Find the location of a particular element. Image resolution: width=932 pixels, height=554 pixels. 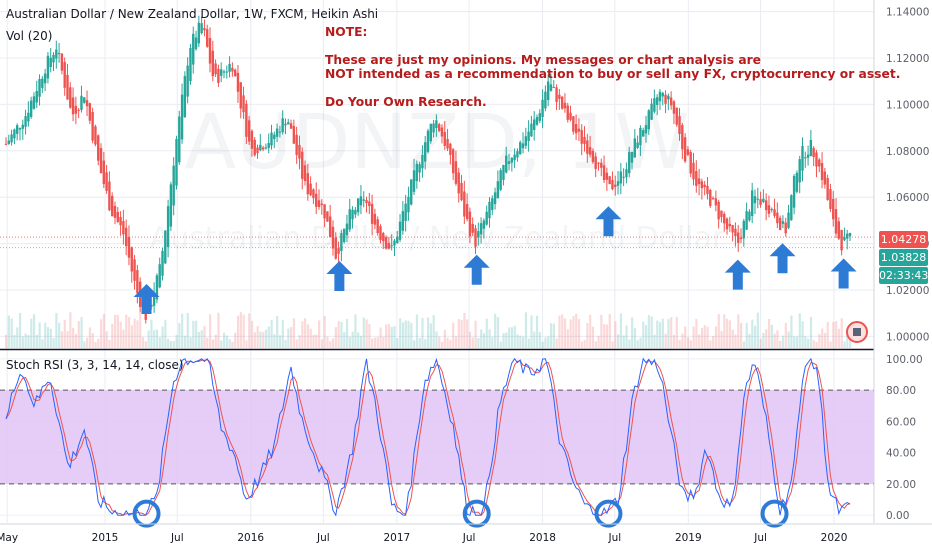

stoch-legend: Stoch RSI (3, 3, 14, 14, close) is located at coordinates (95, 365).